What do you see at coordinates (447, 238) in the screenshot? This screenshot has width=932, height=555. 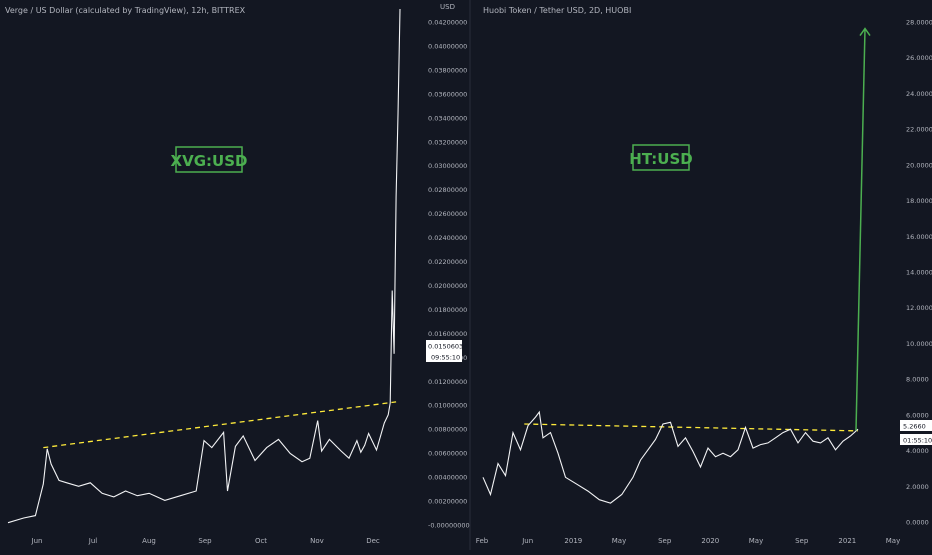 I see `y-tick-label: 0.02400000` at bounding box center [447, 238].